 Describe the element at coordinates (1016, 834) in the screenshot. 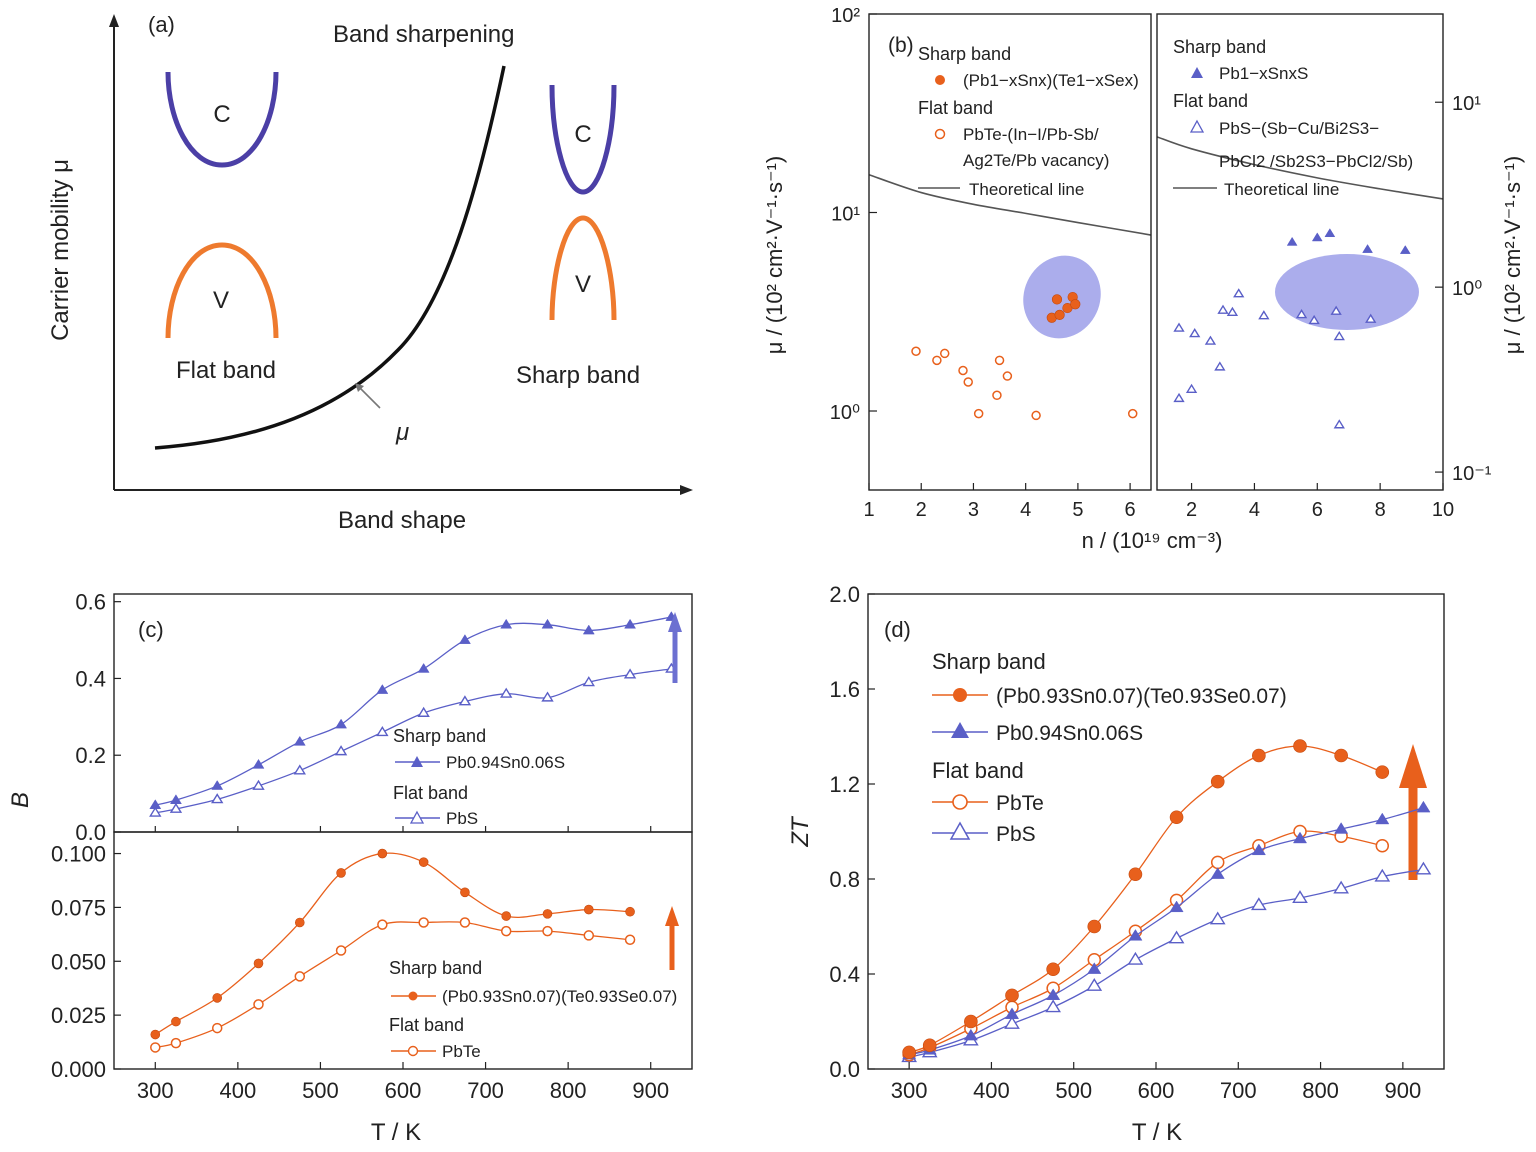

I see `d-legend-entry4: PbS` at that location.